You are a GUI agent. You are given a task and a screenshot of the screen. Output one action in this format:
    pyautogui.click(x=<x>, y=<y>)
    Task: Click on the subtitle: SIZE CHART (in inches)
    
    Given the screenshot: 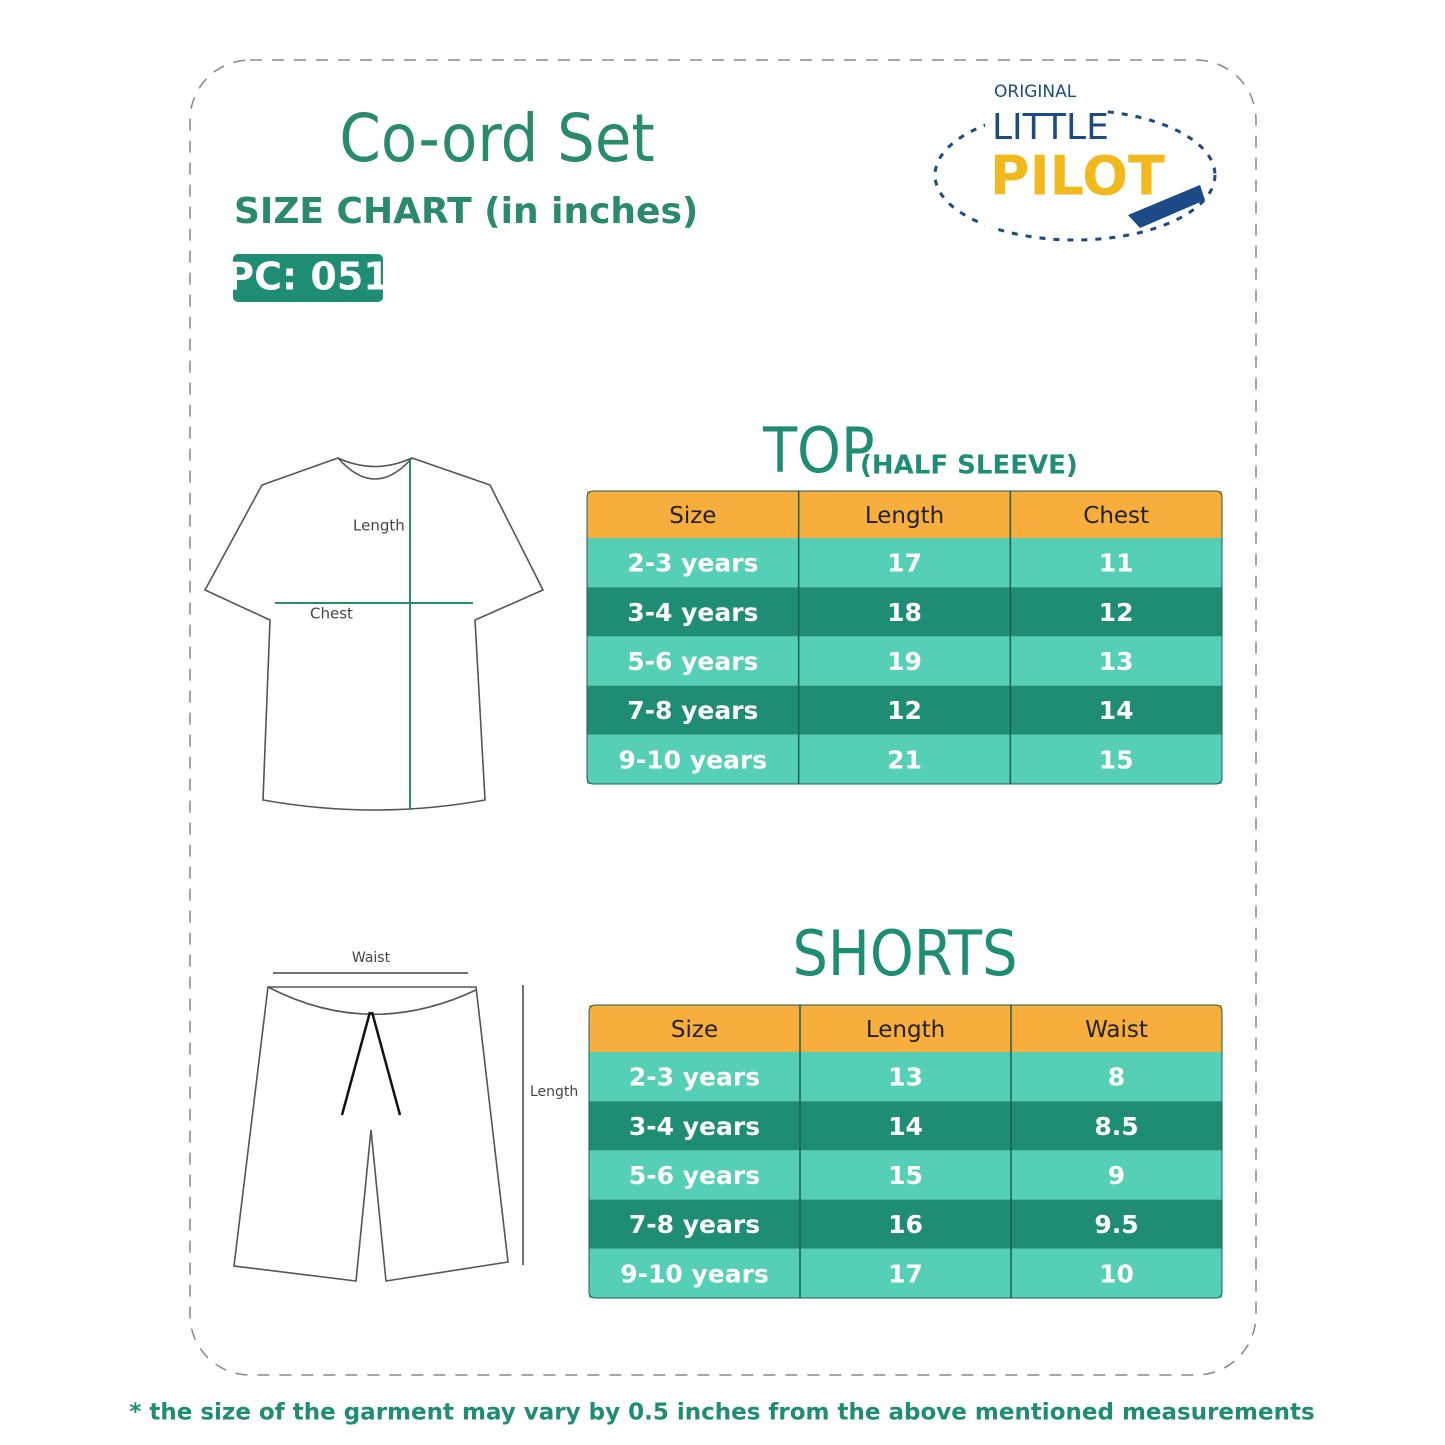 What is the action you would take?
    pyautogui.click(x=466, y=211)
    